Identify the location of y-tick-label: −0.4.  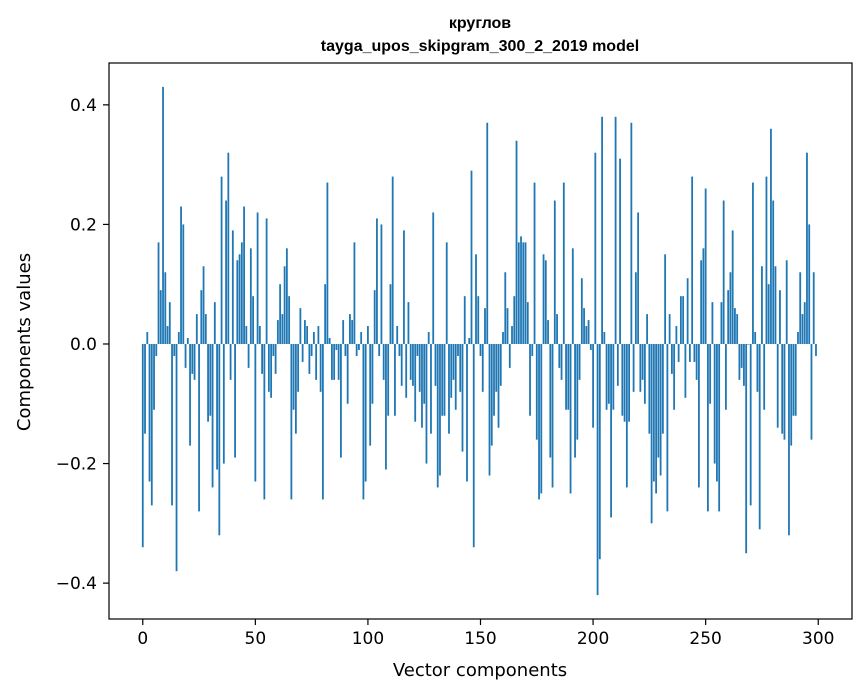
(76, 584).